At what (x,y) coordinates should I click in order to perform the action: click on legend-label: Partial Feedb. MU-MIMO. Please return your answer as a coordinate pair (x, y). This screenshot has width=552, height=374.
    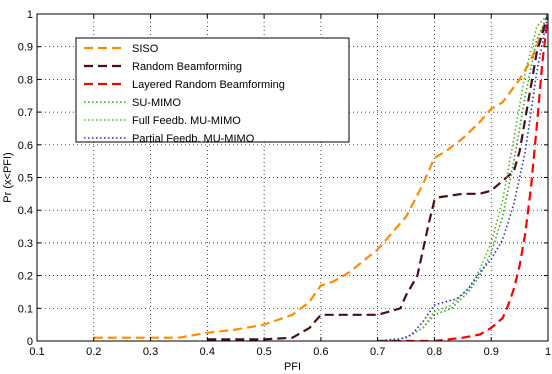
    Looking at the image, I should click on (193, 139).